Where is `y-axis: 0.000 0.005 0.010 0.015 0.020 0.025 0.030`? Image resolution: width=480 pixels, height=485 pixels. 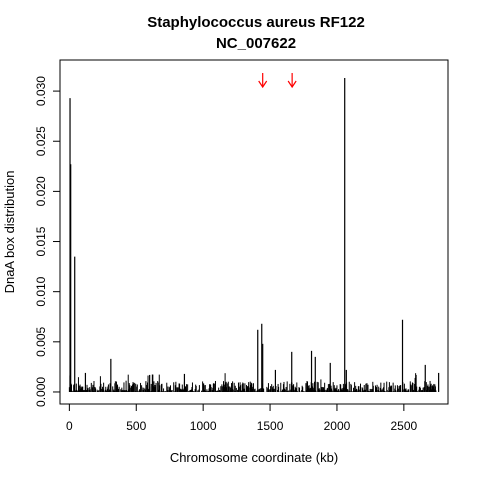
y-axis: 0.000 0.005 0.010 0.015 0.020 0.025 0.030 is located at coordinates (47, 241).